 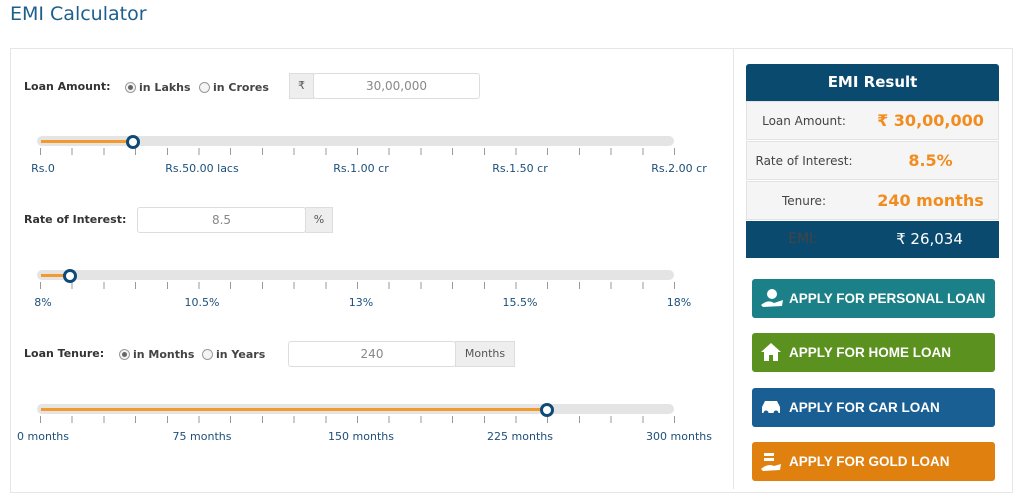 What do you see at coordinates (43, 302) in the screenshot?
I see `scale-label: 8%` at bounding box center [43, 302].